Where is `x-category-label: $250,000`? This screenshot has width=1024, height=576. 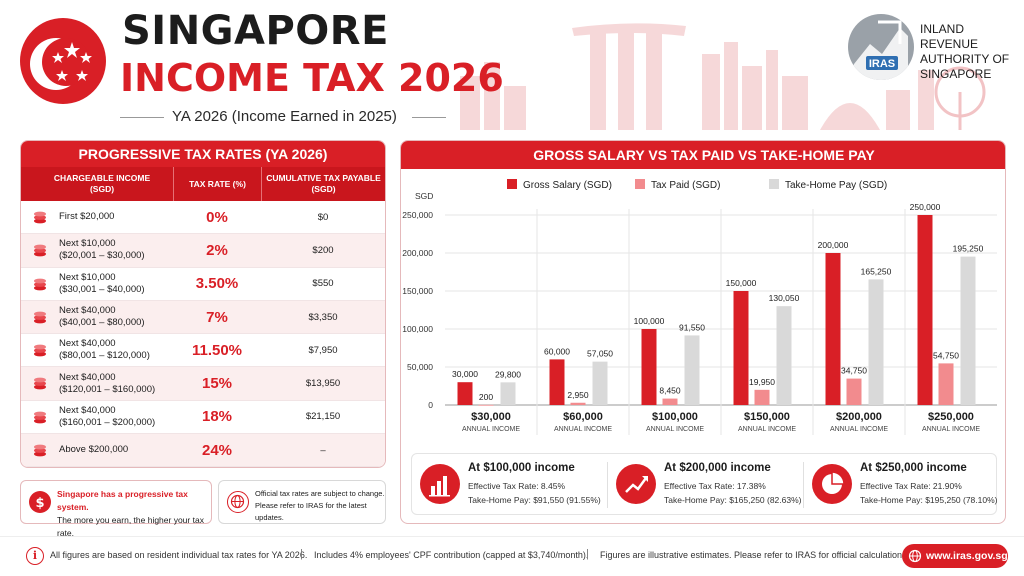 x-category-label: $250,000 is located at coordinates (951, 417).